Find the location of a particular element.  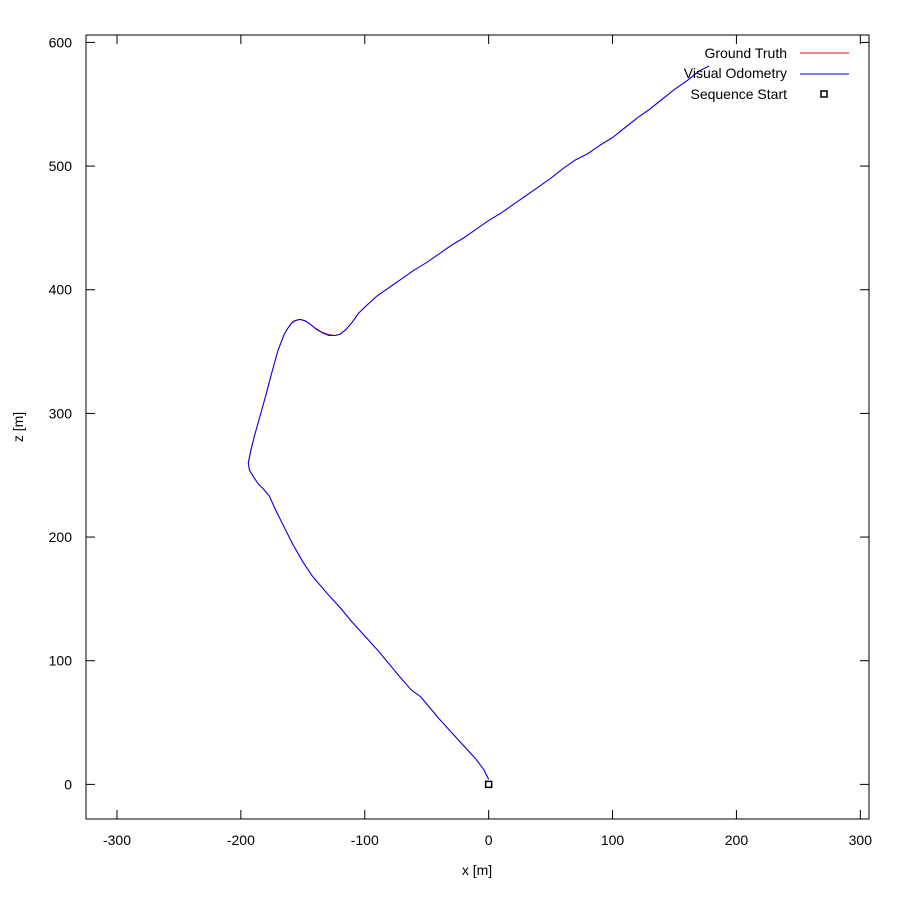

x-tick-label: -100 is located at coordinates (365, 840).